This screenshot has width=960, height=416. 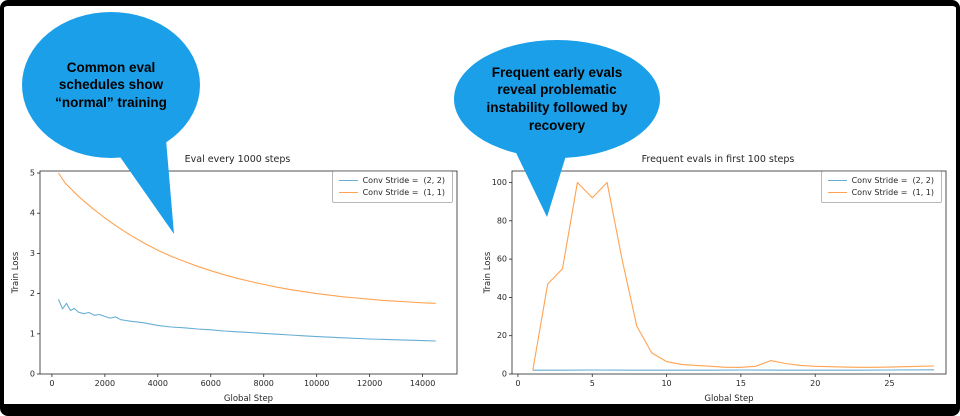 What do you see at coordinates (666, 383) in the screenshot?
I see `svg-text: 10` at bounding box center [666, 383].